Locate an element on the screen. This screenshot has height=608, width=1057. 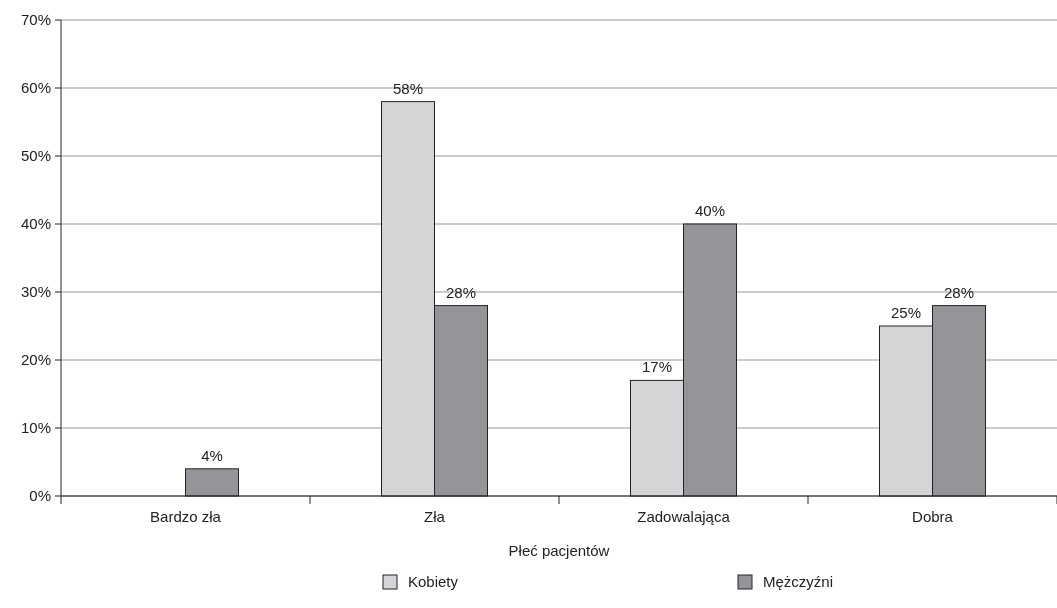
x-tick-label: Dobra is located at coordinates (933, 516).